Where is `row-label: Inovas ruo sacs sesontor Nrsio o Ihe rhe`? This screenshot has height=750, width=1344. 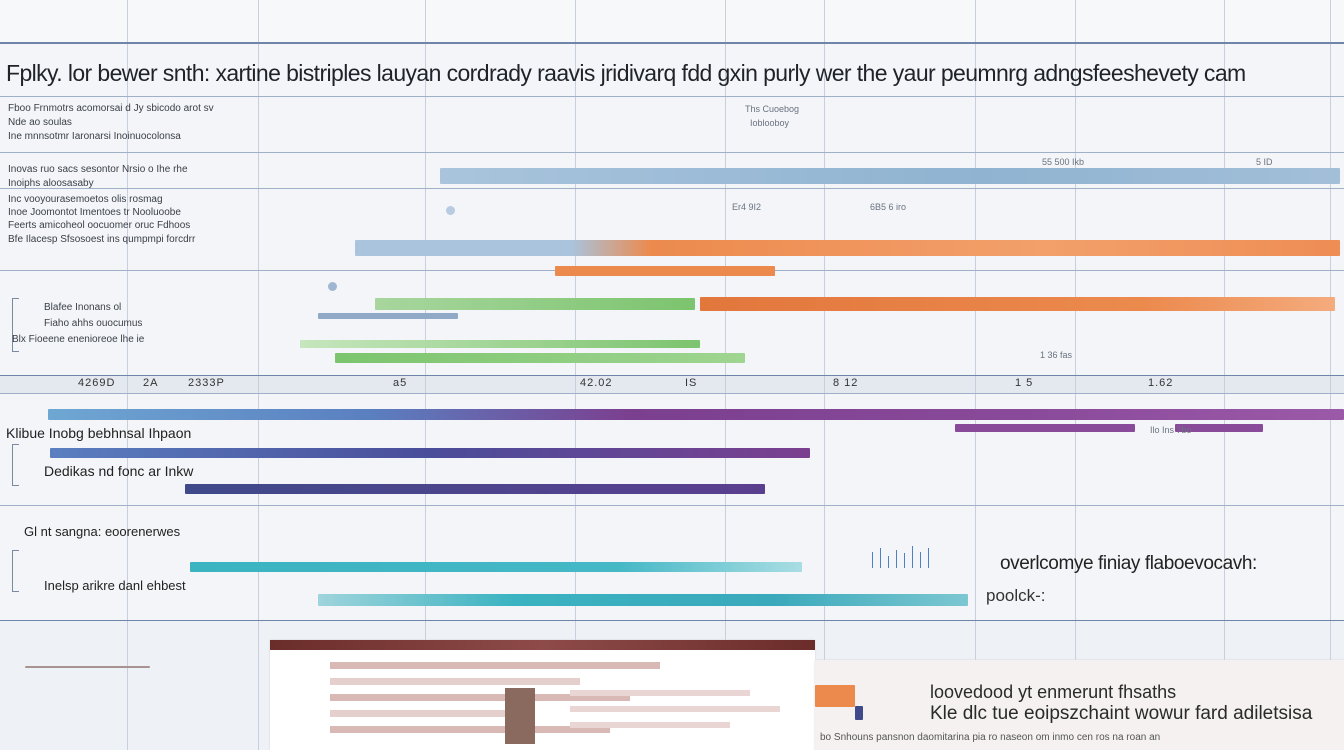 row-label: Inovas ruo sacs sesontor Nrsio o Ihe rhe is located at coordinates (98, 169).